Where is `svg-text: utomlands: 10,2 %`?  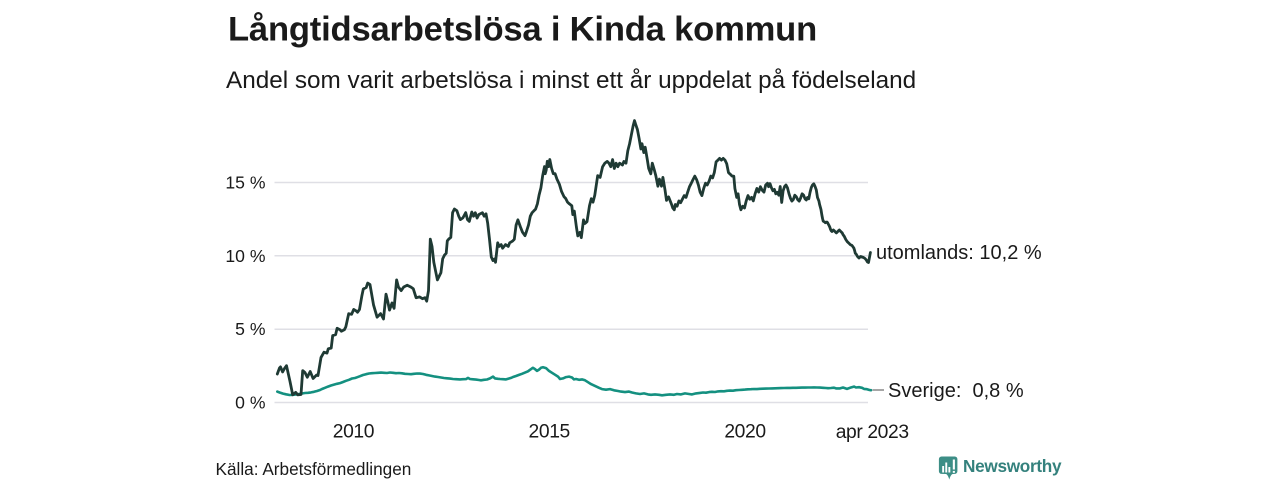 svg-text: utomlands: 10,2 % is located at coordinates (959, 253).